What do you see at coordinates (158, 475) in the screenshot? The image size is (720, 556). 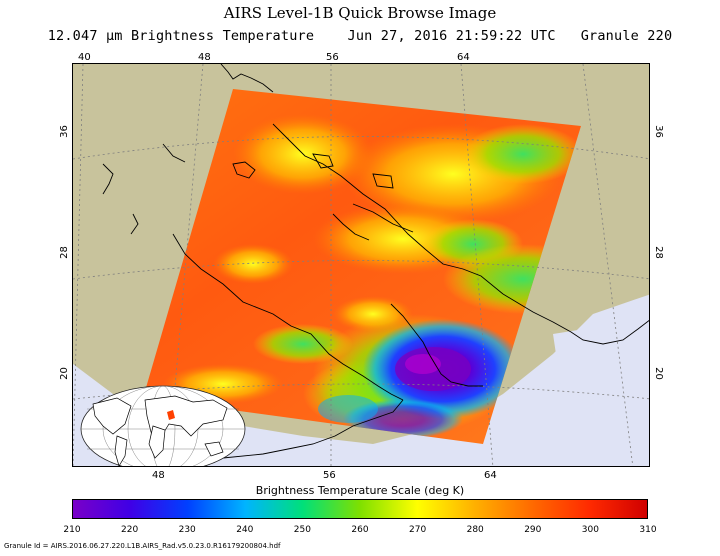 I see `lon-label-bottom-48: 48` at bounding box center [158, 475].